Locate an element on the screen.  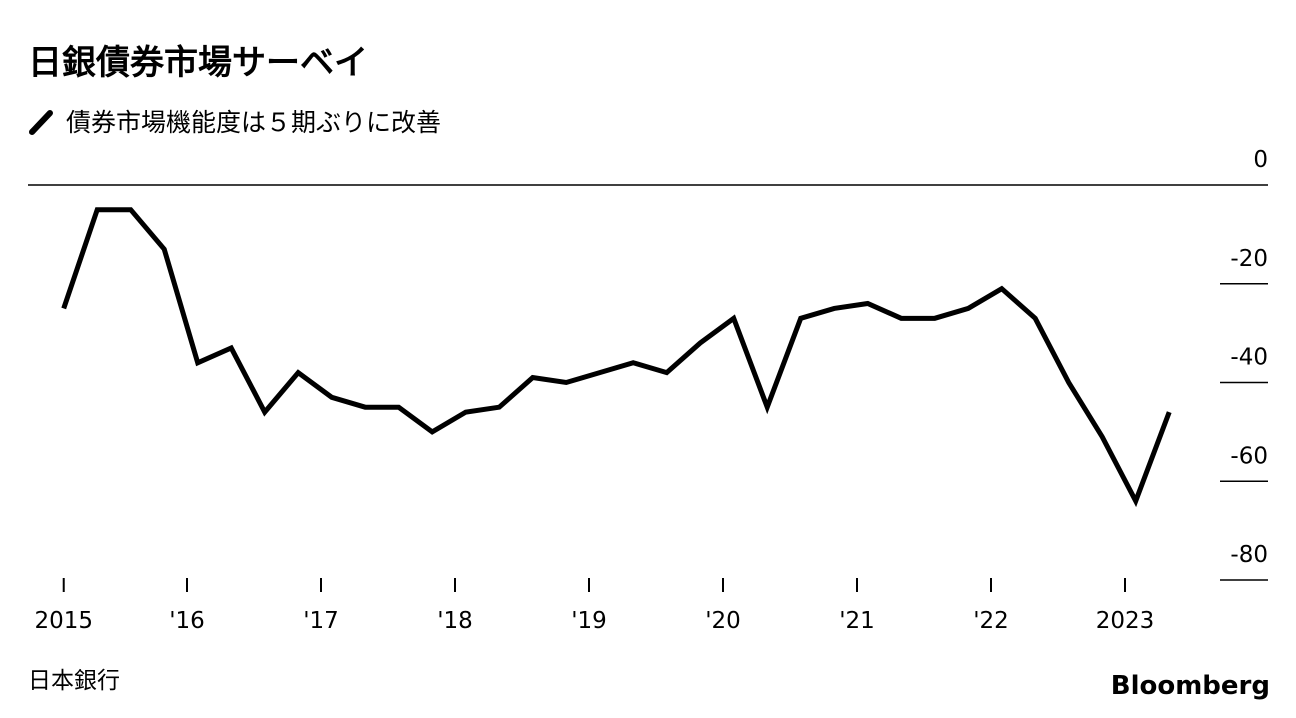
x-tick-label: '16 is located at coordinates (187, 621).